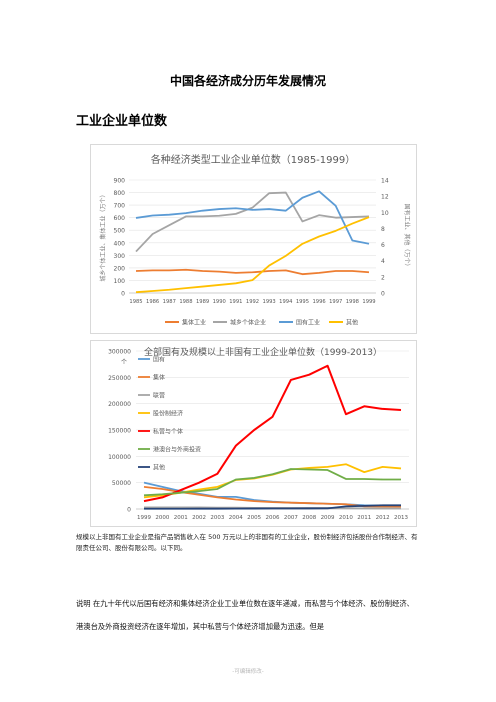 Image resolution: width=496 pixels, height=702 pixels. I want to click on chart1-ytick-right: 14, so click(385, 181).